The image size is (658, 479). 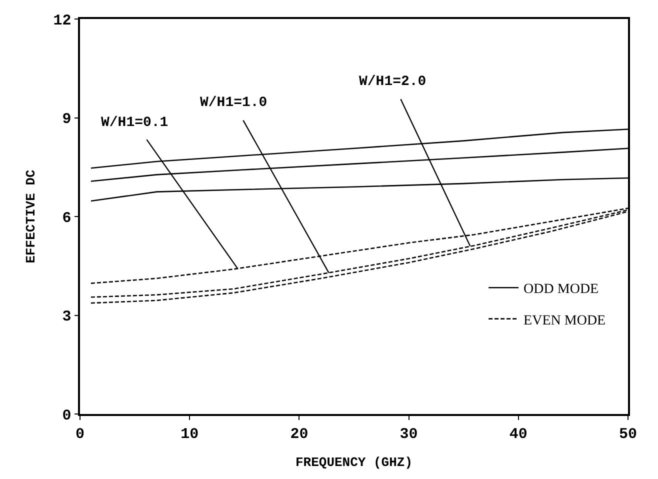 I want to click on x-tick-label: 50, so click(x=628, y=434).